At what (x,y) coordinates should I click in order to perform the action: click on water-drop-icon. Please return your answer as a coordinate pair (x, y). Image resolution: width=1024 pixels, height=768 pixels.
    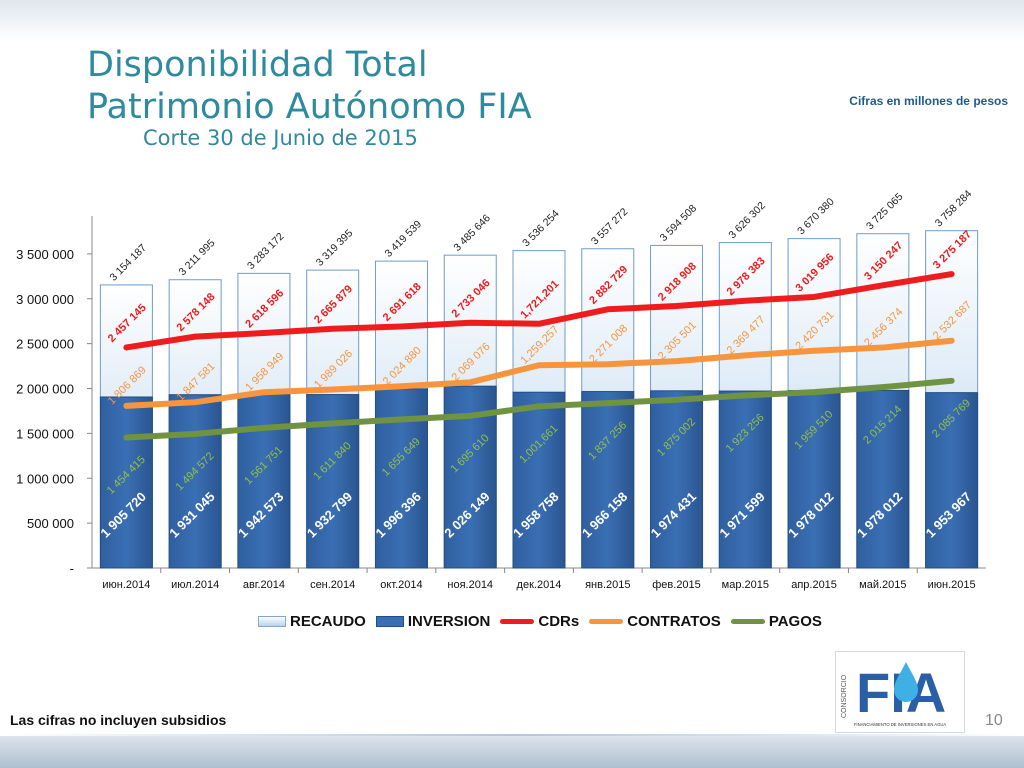
    Looking at the image, I should click on (906, 682).